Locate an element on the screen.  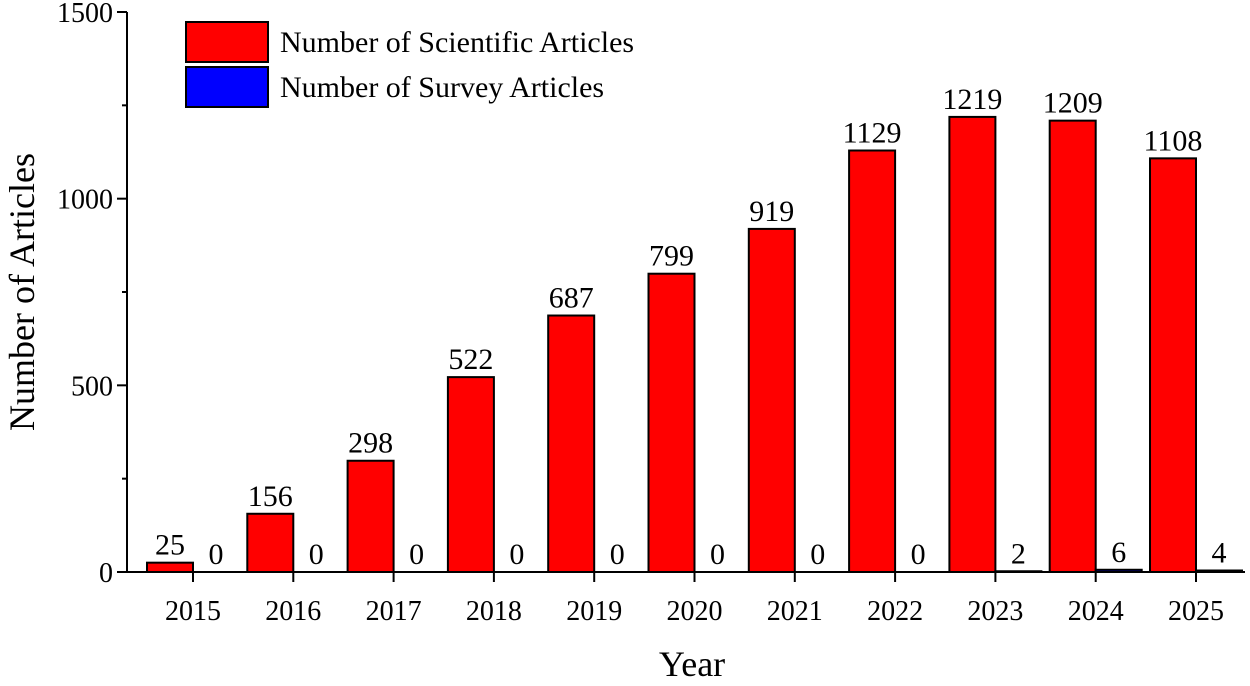
data-label-scientific: 298 is located at coordinates (370, 443).